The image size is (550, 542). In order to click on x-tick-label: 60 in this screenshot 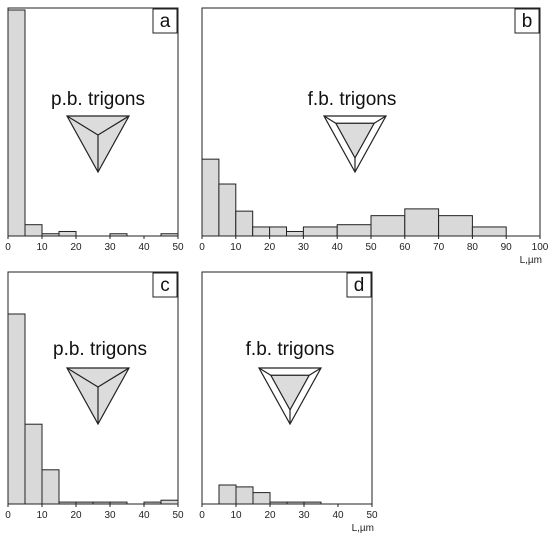, I will do `click(405, 247)`.